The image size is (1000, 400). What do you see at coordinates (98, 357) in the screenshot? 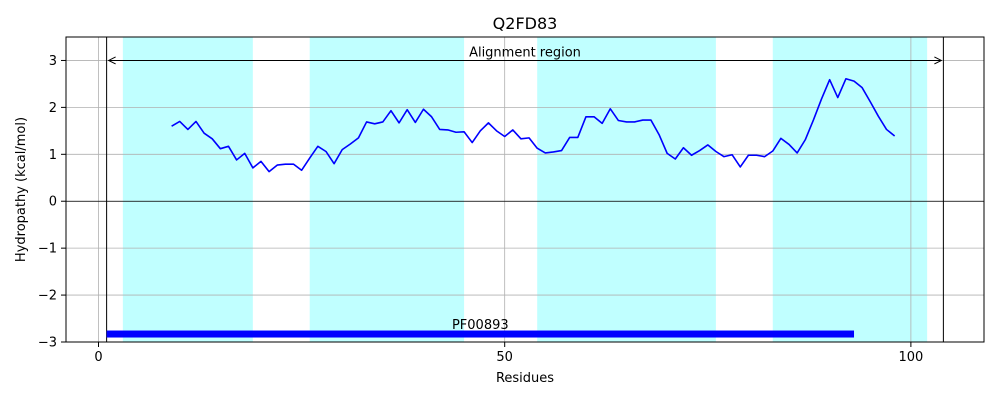
I see `x-tick-label: 0` at bounding box center [98, 357].